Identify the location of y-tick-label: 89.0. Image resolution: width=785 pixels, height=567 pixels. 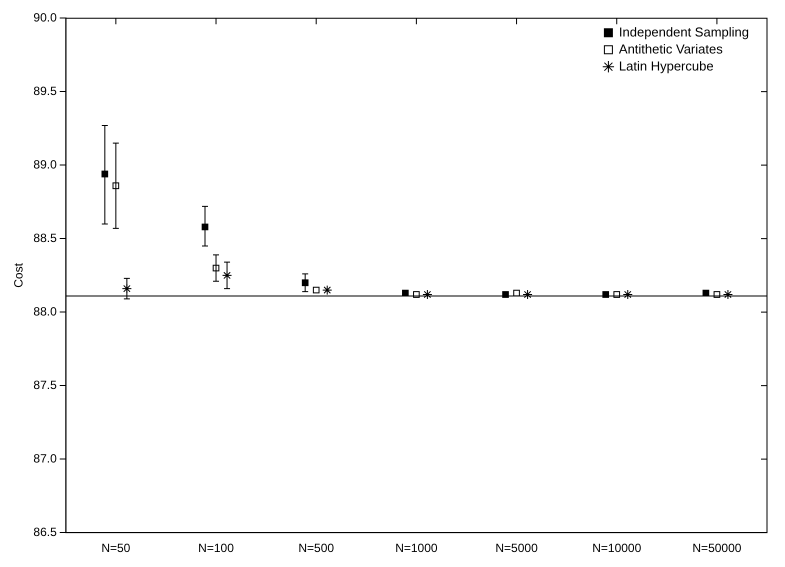
(45, 164).